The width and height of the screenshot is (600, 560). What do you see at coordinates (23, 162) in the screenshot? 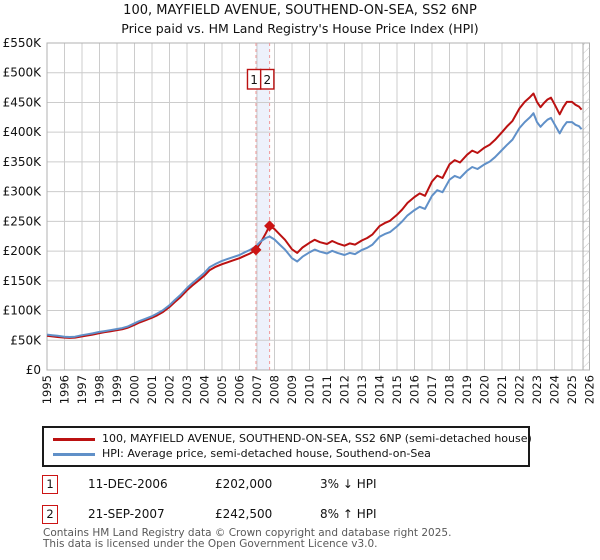
I see `y-tick-label: £350K` at bounding box center [23, 162].